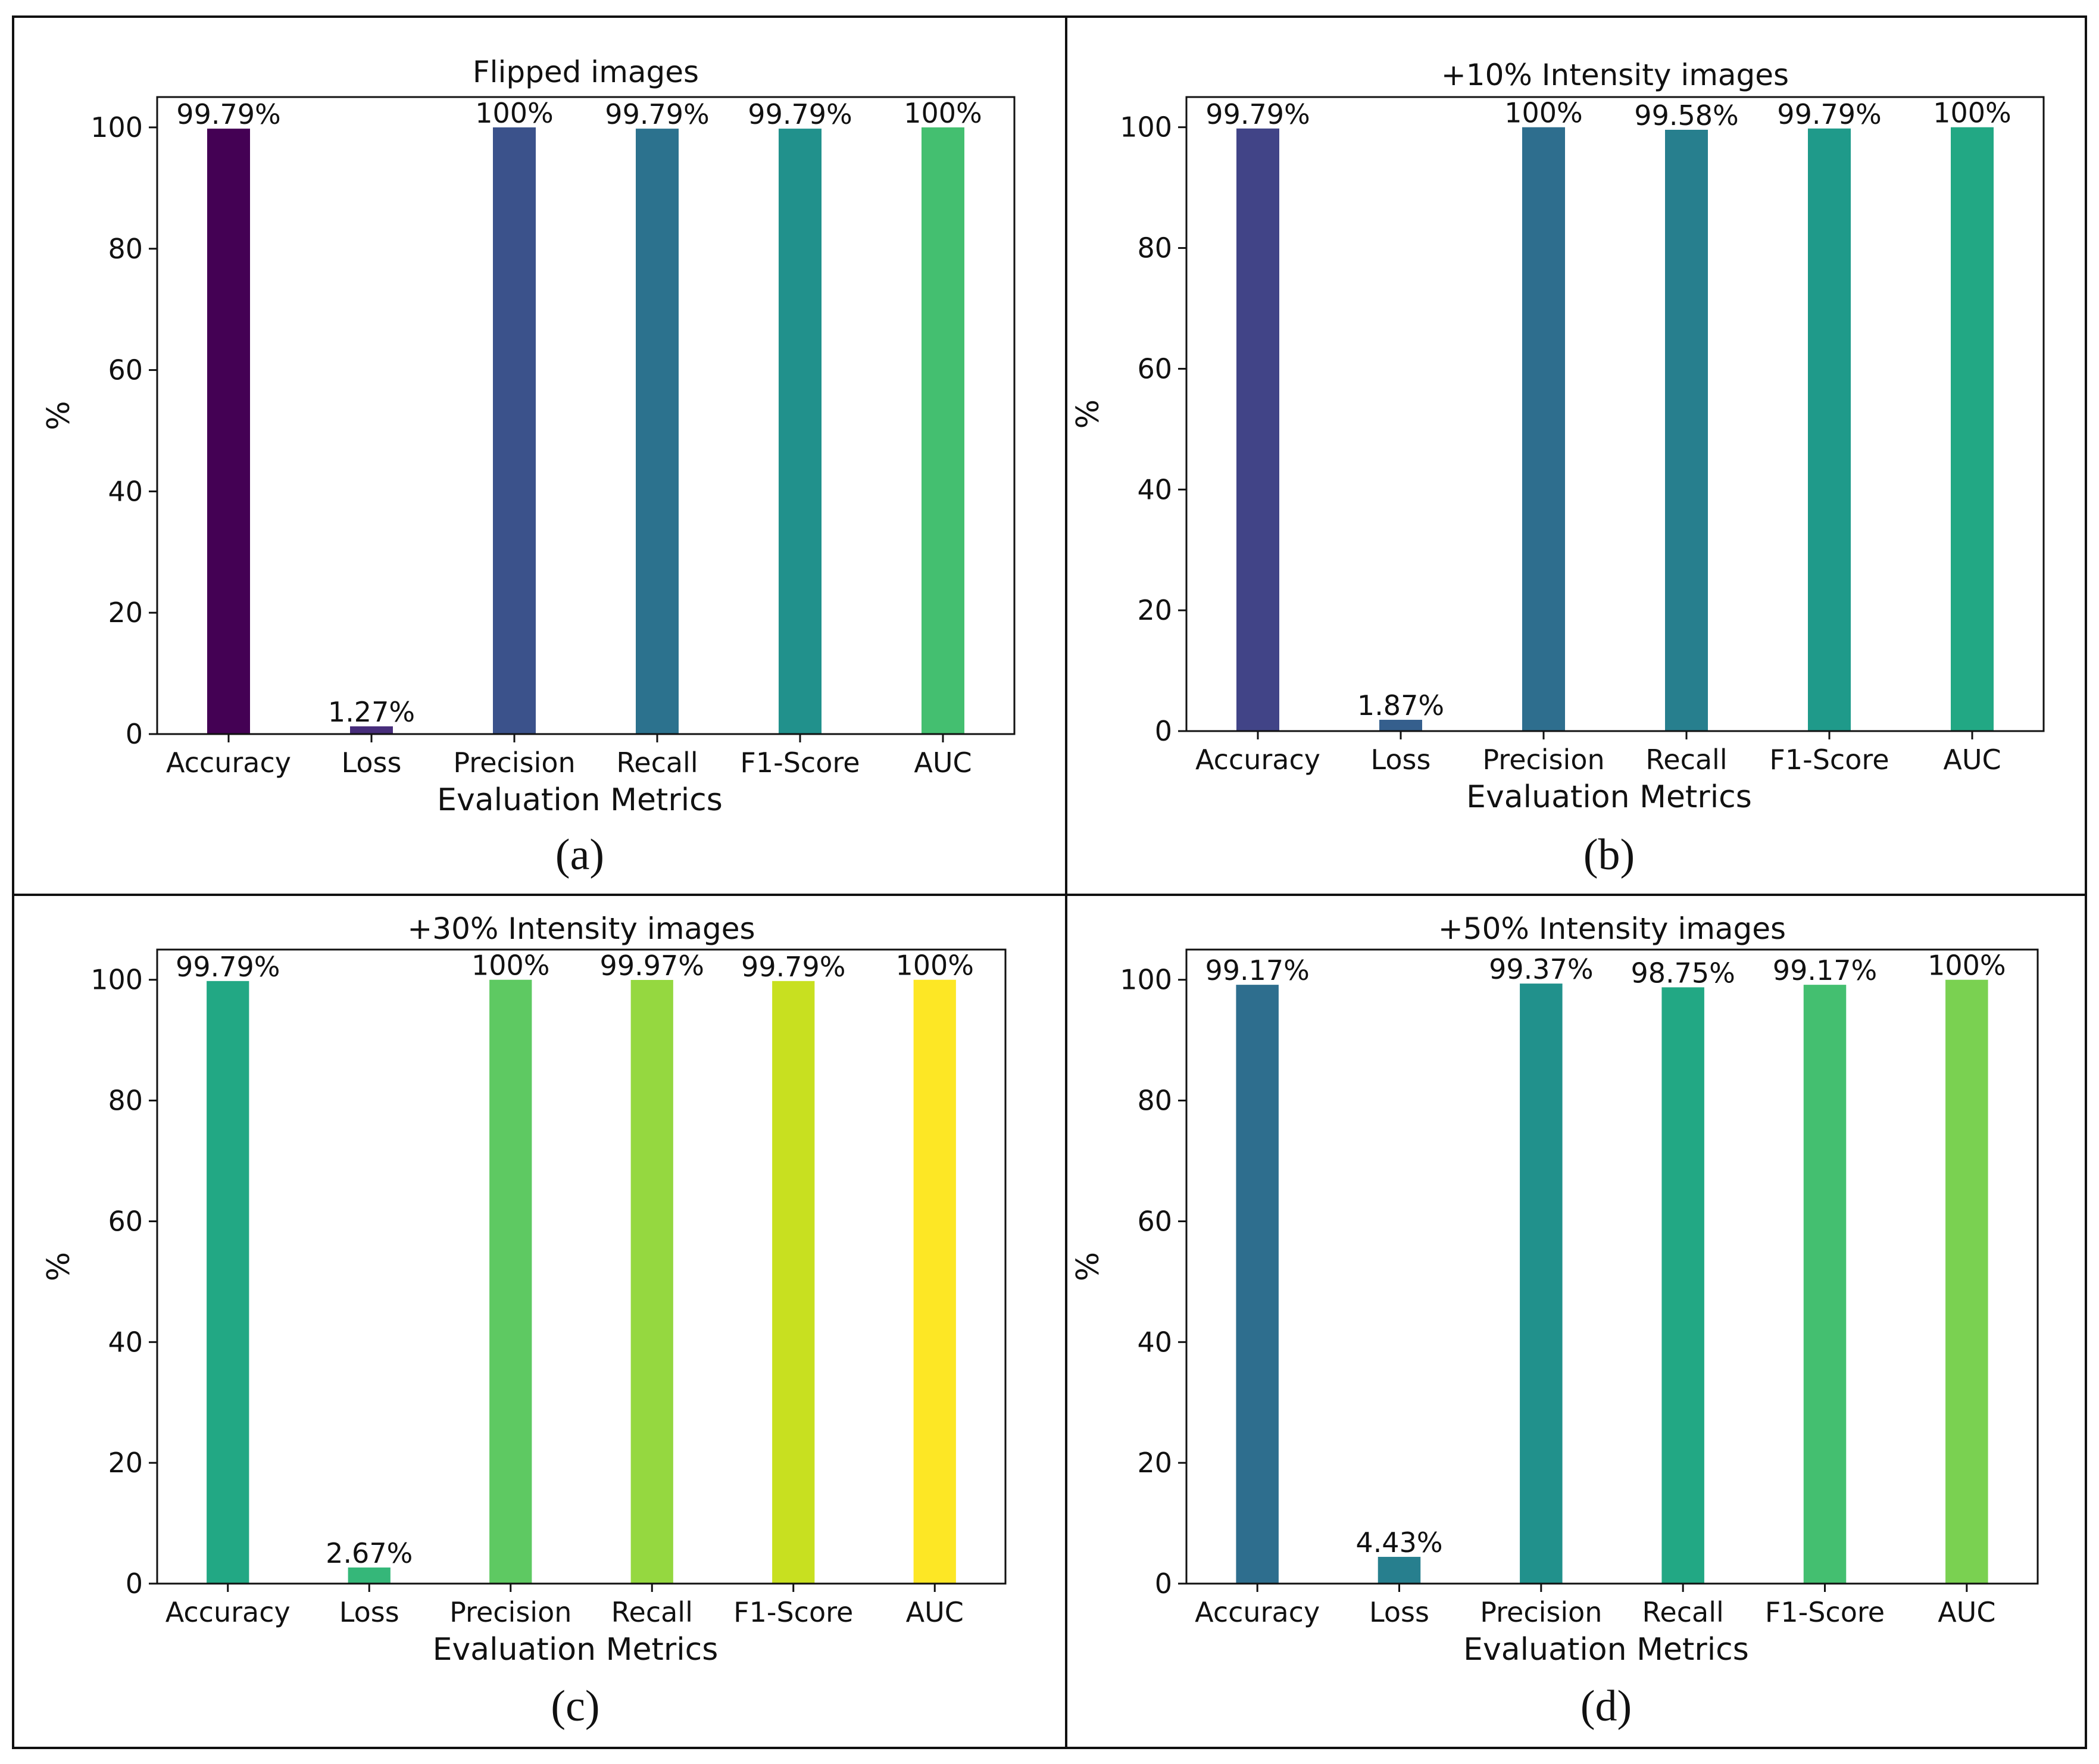 This screenshot has width=2099, height=1764. I want to click on panel-label: (d), so click(1606, 1706).